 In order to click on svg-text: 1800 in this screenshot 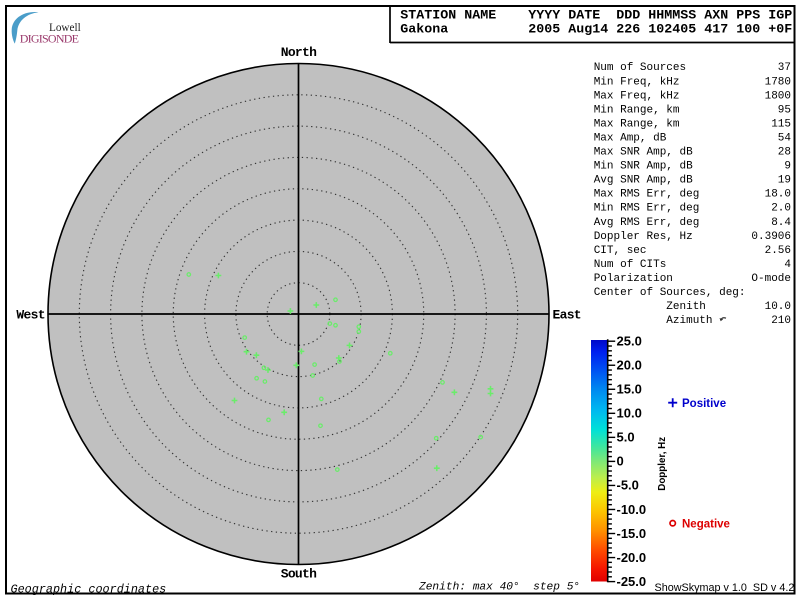, I will do `click(778, 96)`.